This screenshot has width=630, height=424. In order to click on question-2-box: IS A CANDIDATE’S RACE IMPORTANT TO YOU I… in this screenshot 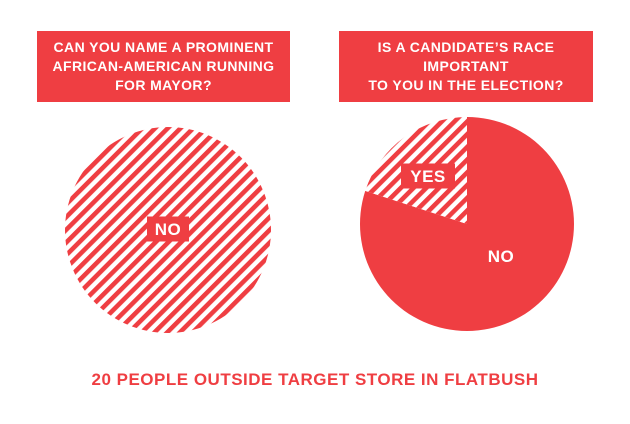, I will do `click(466, 66)`.